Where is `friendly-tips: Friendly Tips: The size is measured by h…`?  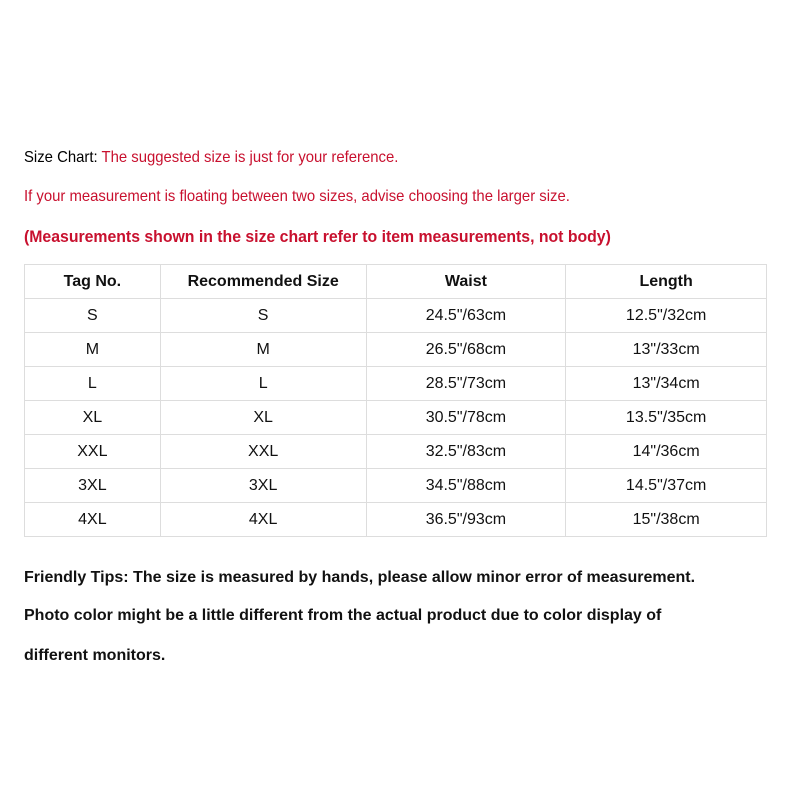 friendly-tips: Friendly Tips: The size is measured by h… is located at coordinates (360, 577).